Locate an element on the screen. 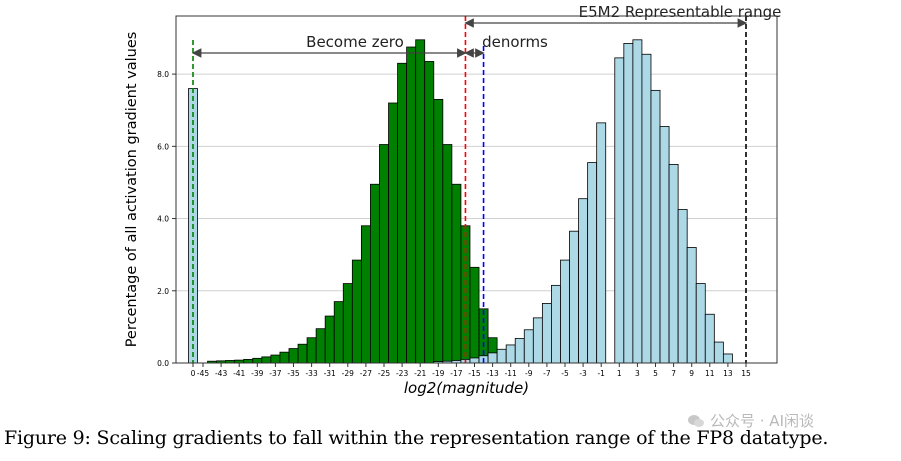  annotation-label: denorms is located at coordinates (515, 42).